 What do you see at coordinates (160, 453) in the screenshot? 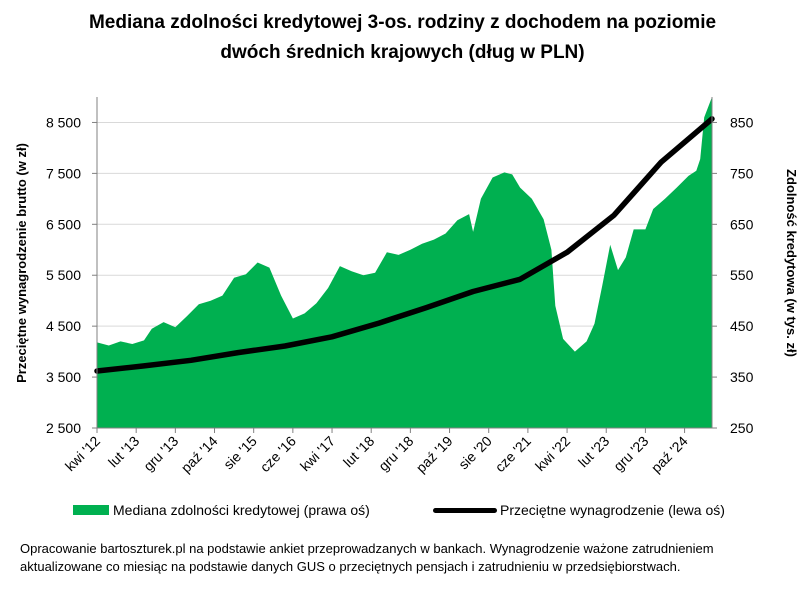
I see `x-tick-label: gru '13` at bounding box center [160, 453].